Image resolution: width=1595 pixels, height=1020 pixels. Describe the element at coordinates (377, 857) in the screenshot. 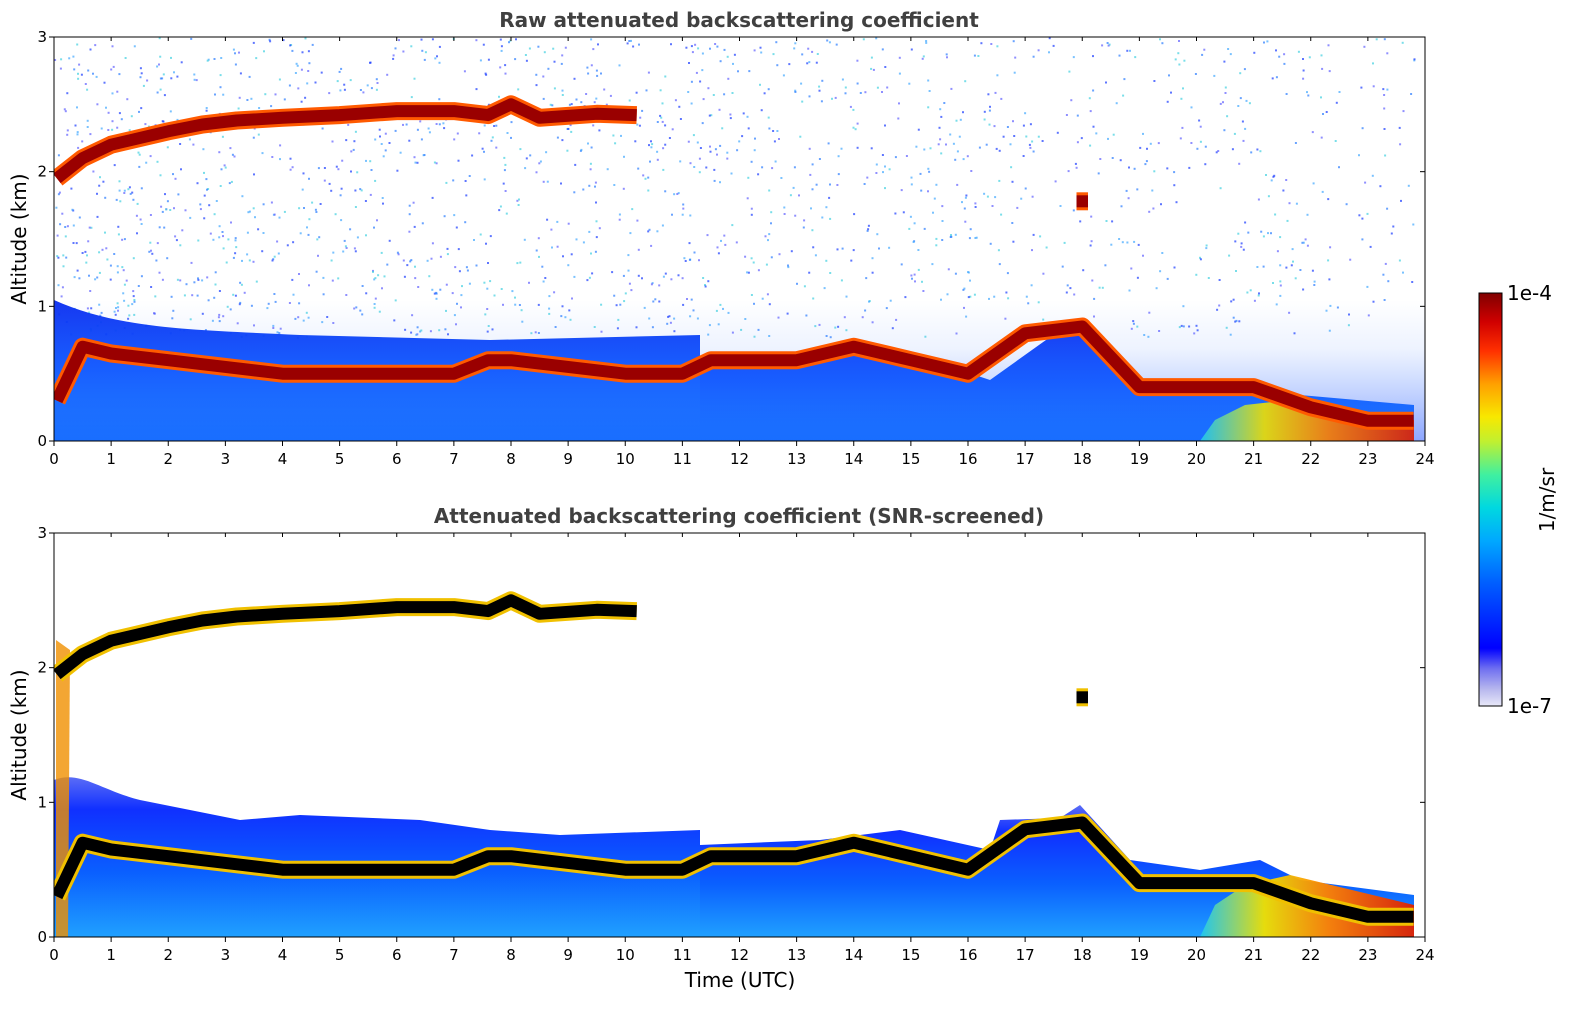

I see `aerosol-layer-screened` at that location.